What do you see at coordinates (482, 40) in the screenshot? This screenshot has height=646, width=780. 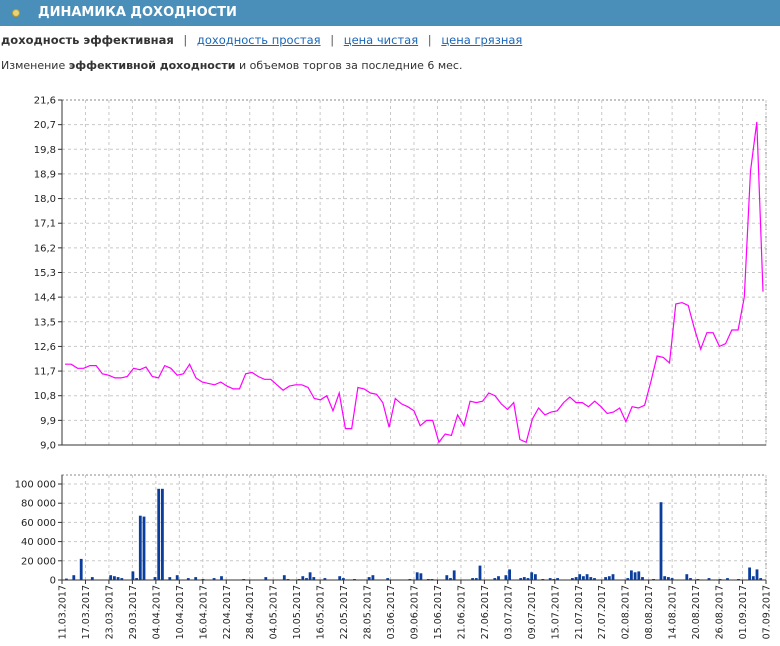 I see `tab-dirty-price: цена грязная` at bounding box center [482, 40].